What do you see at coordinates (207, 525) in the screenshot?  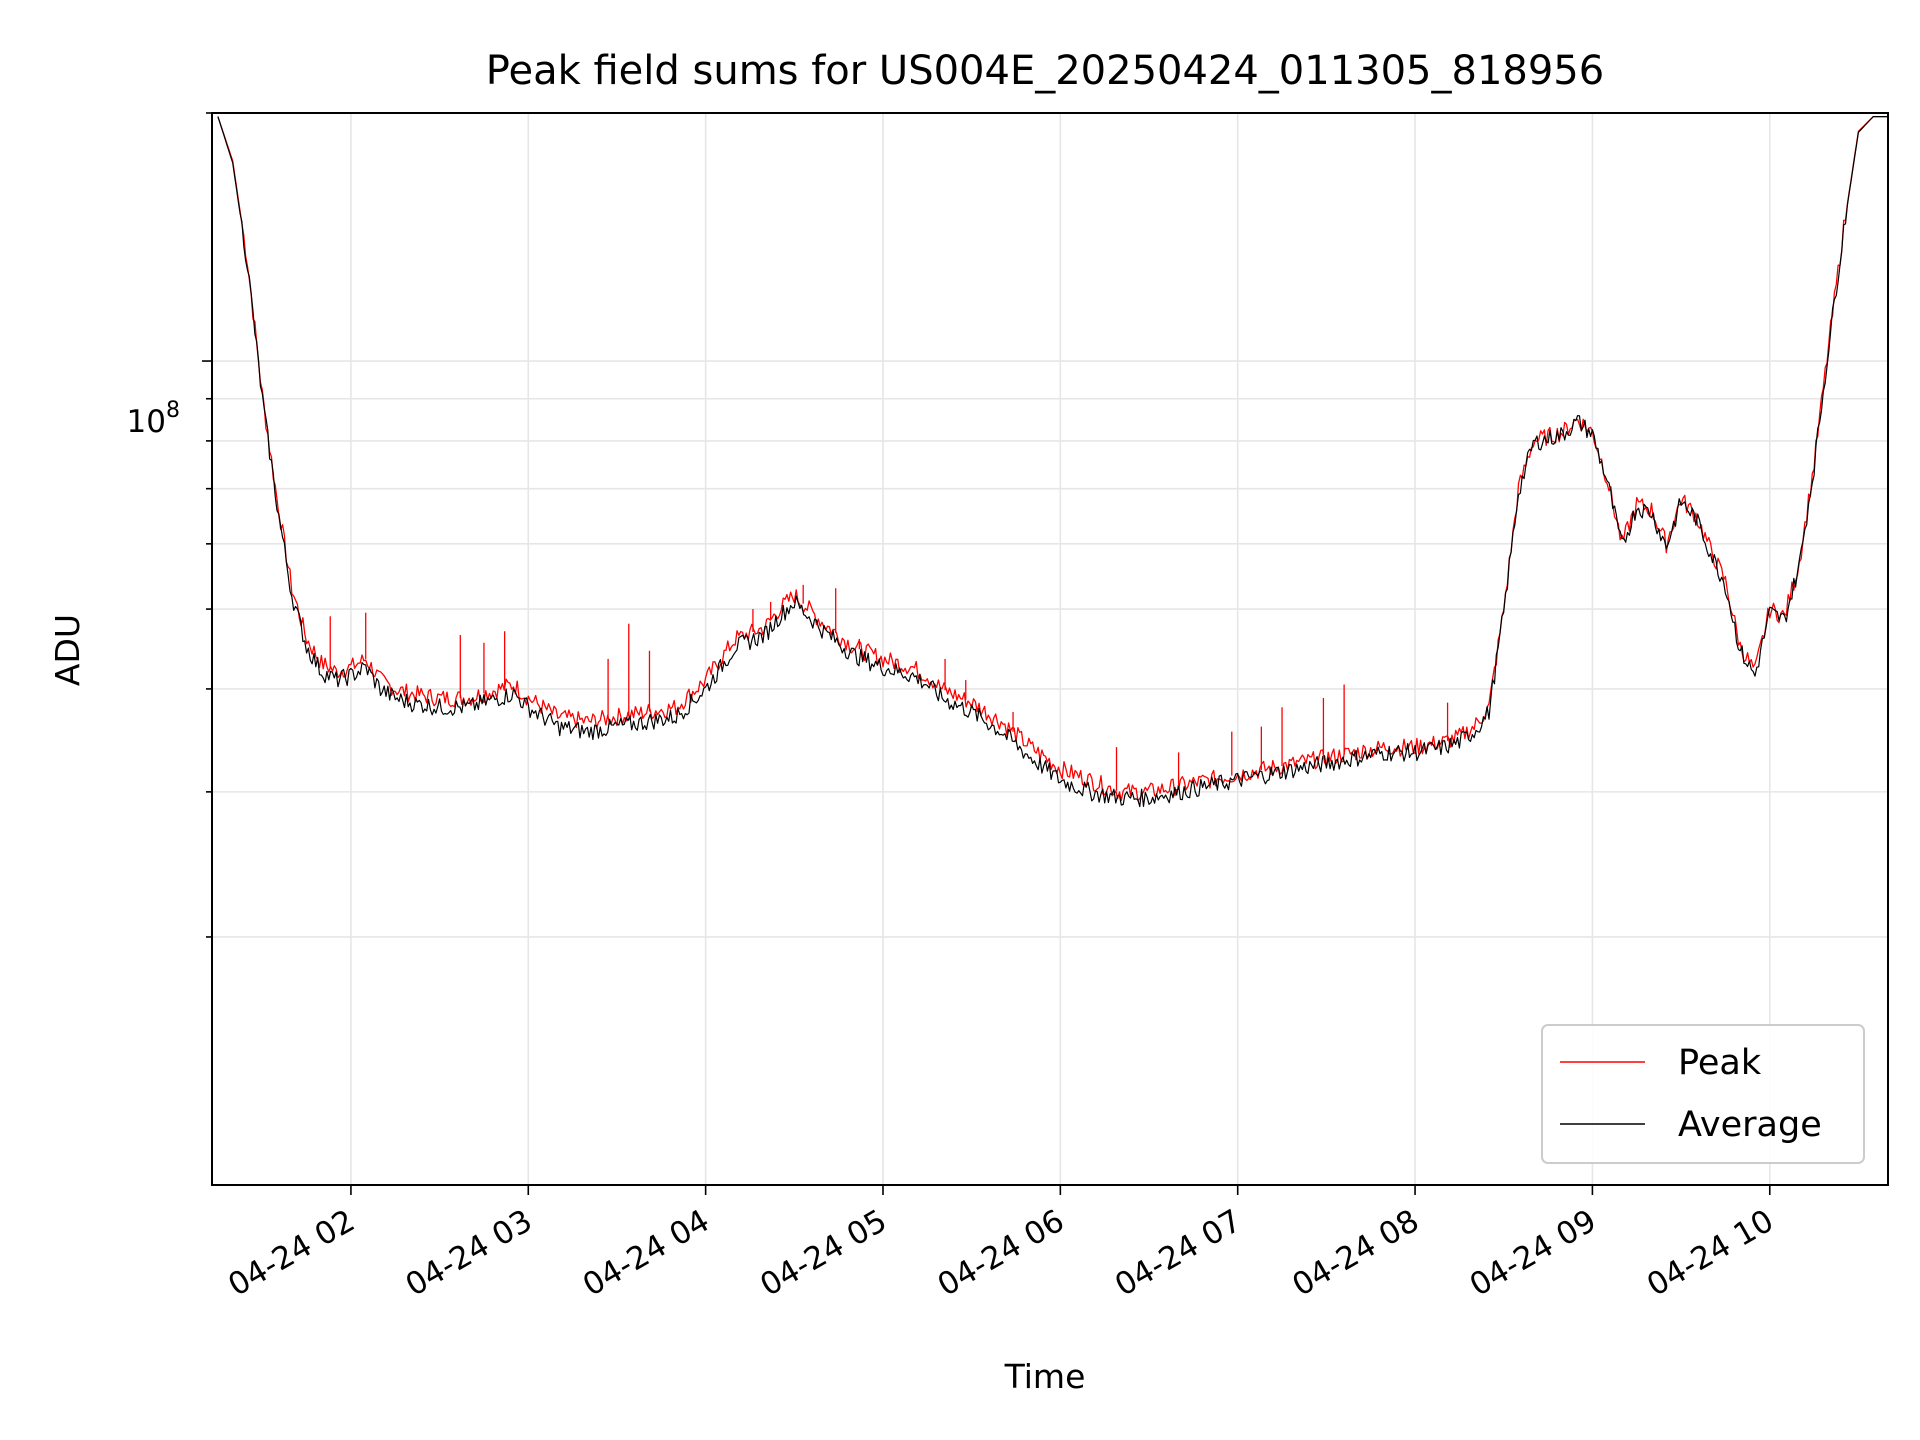 I see `y-axis-ticks` at bounding box center [207, 525].